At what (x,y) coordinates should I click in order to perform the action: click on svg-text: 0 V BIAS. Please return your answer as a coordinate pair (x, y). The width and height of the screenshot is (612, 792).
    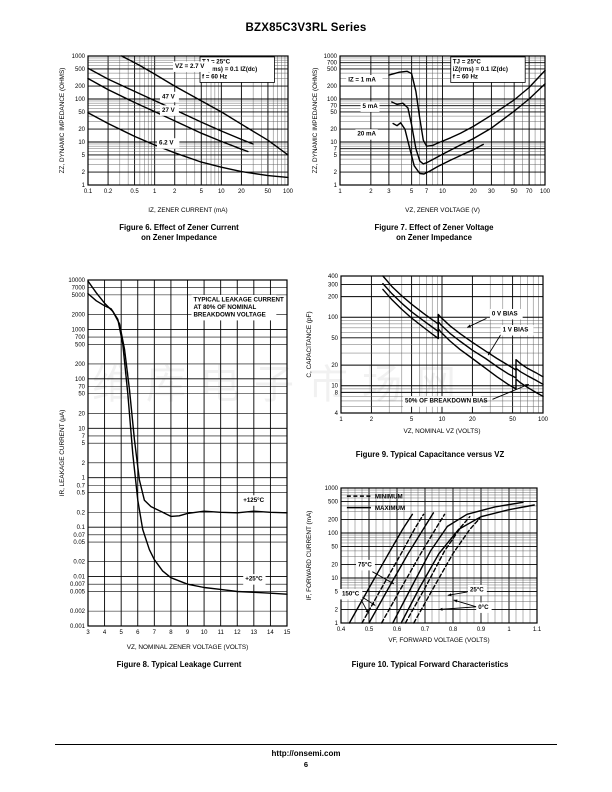
    Looking at the image, I should click on (505, 313).